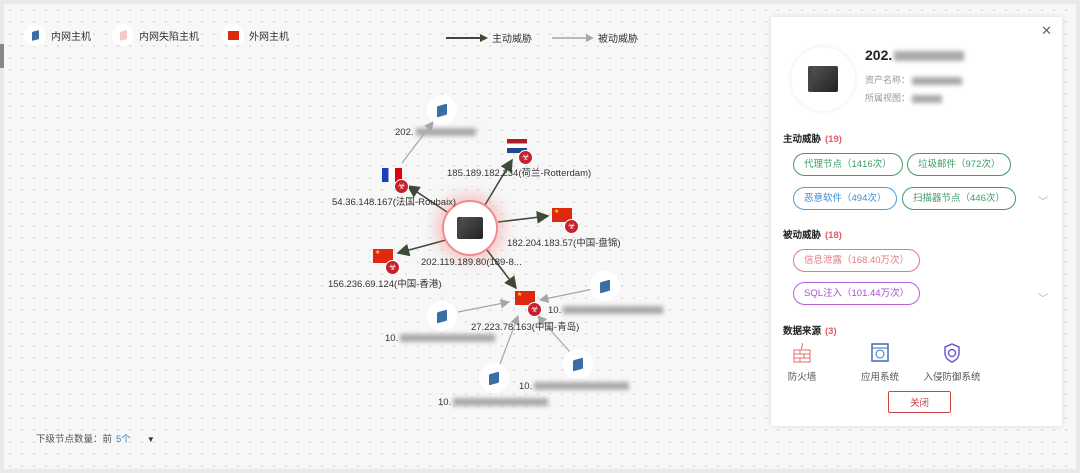  Describe the element at coordinates (519, 173) in the screenshot. I see `node-label: 185.189.182.234(荷兰-Rotterdam)` at that location.